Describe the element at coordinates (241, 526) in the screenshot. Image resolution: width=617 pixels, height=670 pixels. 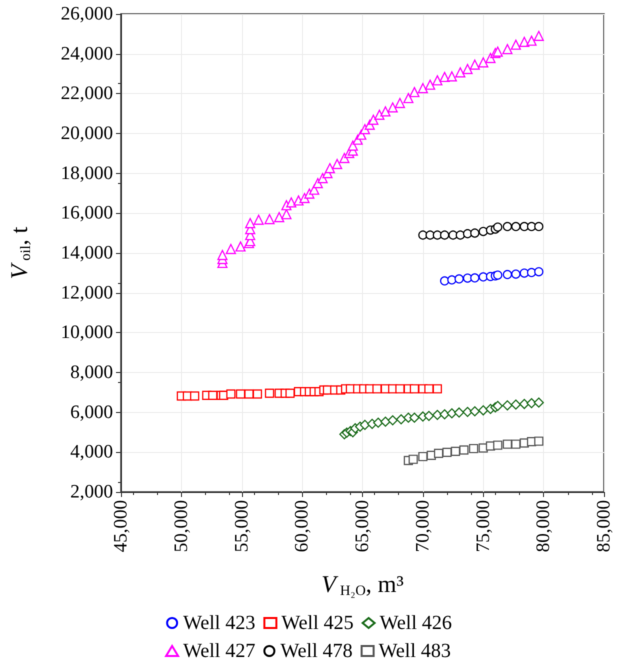
I see `x-tick-label: 55,000` at that location.